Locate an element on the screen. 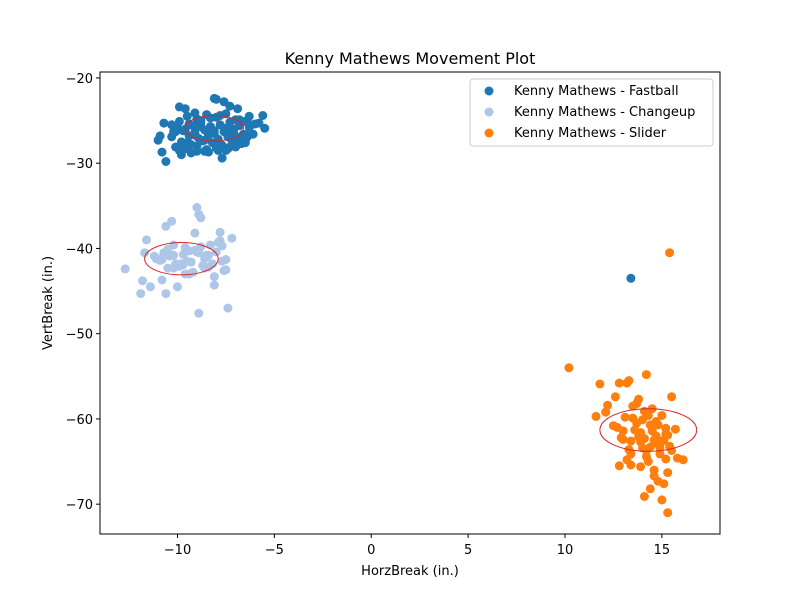  legend-box is located at coordinates (591, 112).